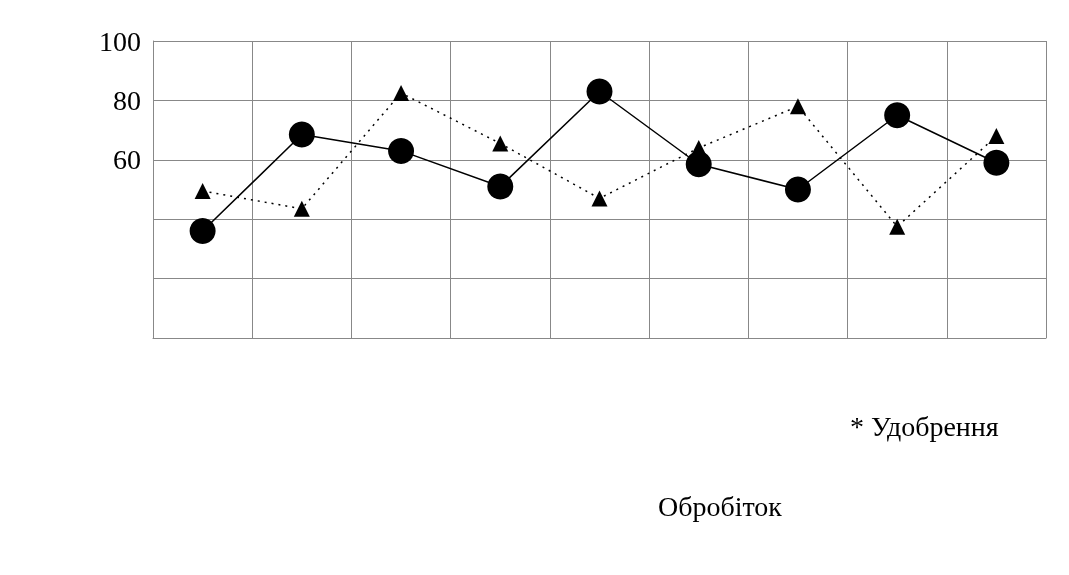  What do you see at coordinates (127, 160) in the screenshot?
I see `y-tick-label: 60` at bounding box center [127, 160].